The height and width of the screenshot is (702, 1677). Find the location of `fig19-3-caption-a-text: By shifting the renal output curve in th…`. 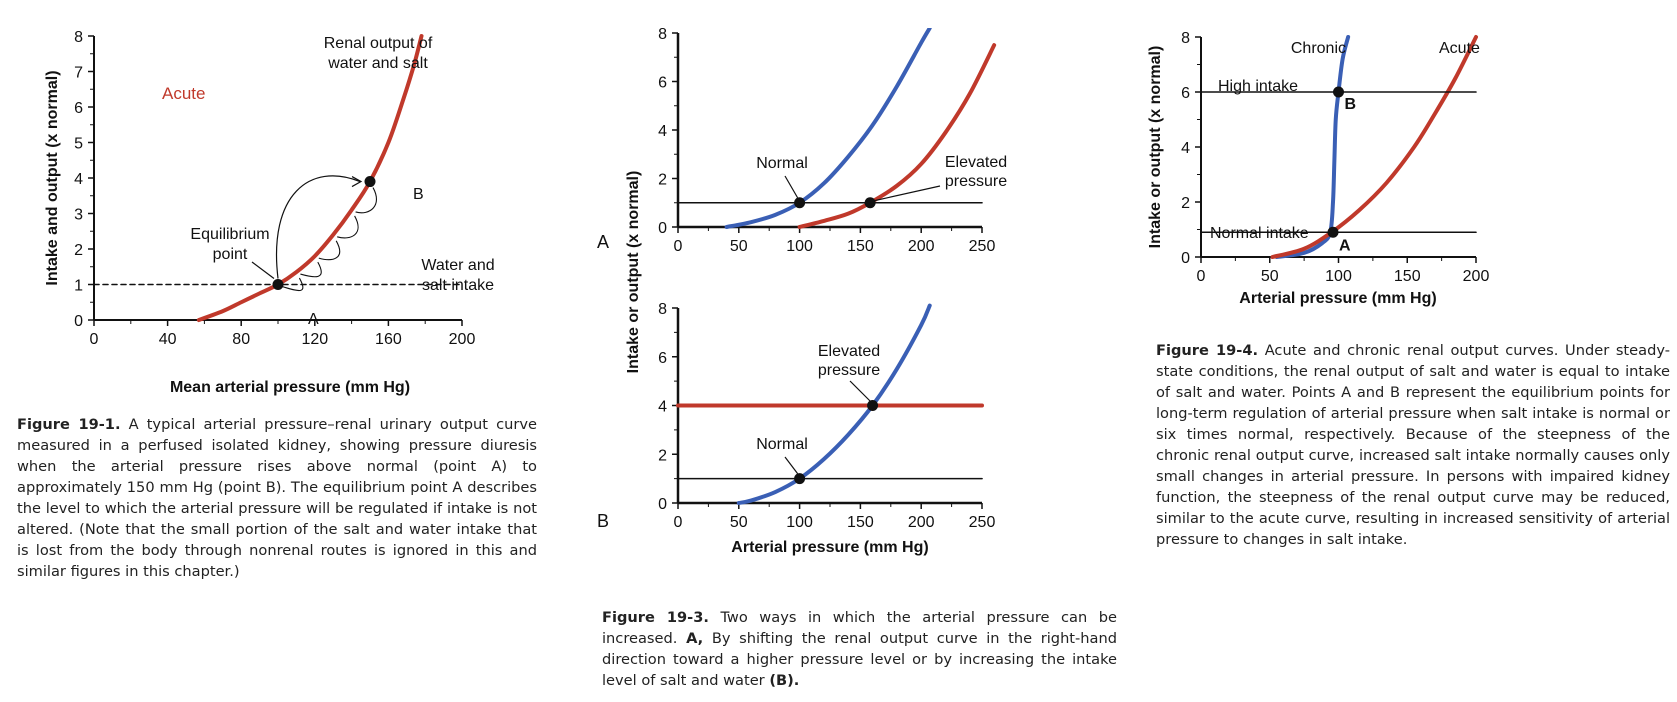

fig19-3-caption-a-text: By shifting the renal output curve in th… is located at coordinates (860, 659).